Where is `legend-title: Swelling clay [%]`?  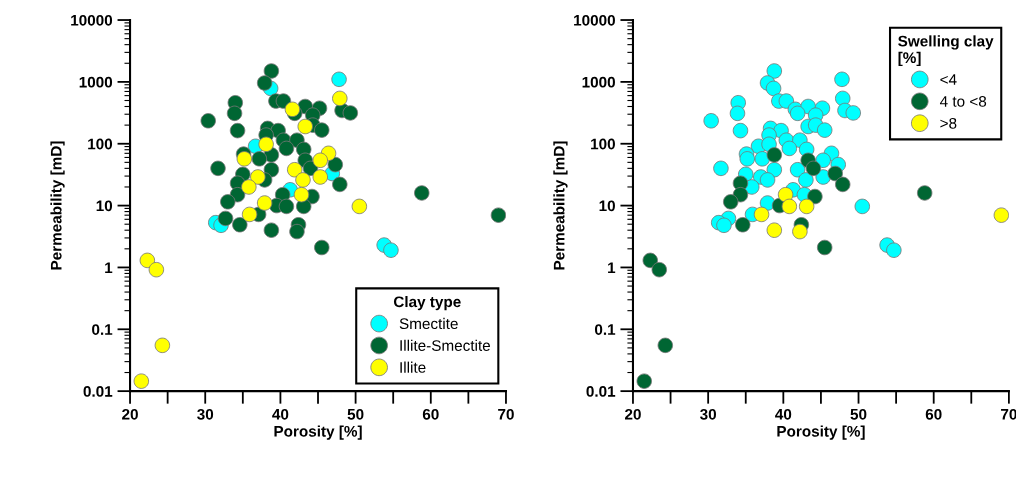 legend-title: Swelling clay [%] is located at coordinates (946, 51).